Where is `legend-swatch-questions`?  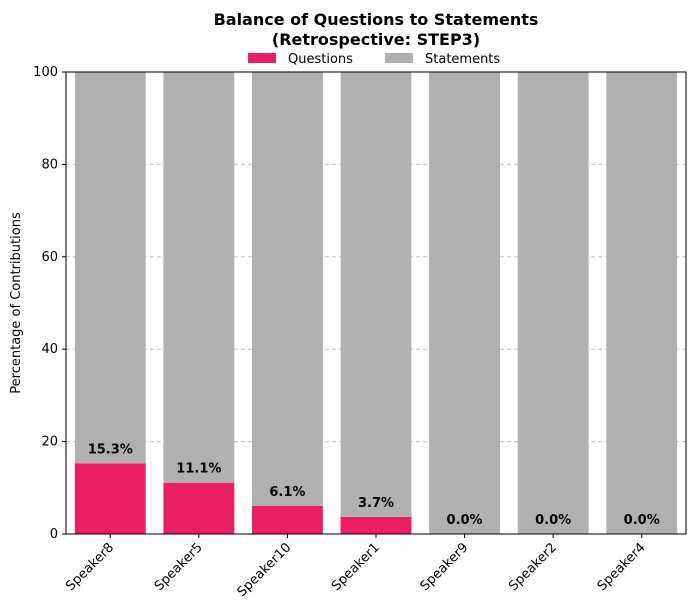 legend-swatch-questions is located at coordinates (262, 58).